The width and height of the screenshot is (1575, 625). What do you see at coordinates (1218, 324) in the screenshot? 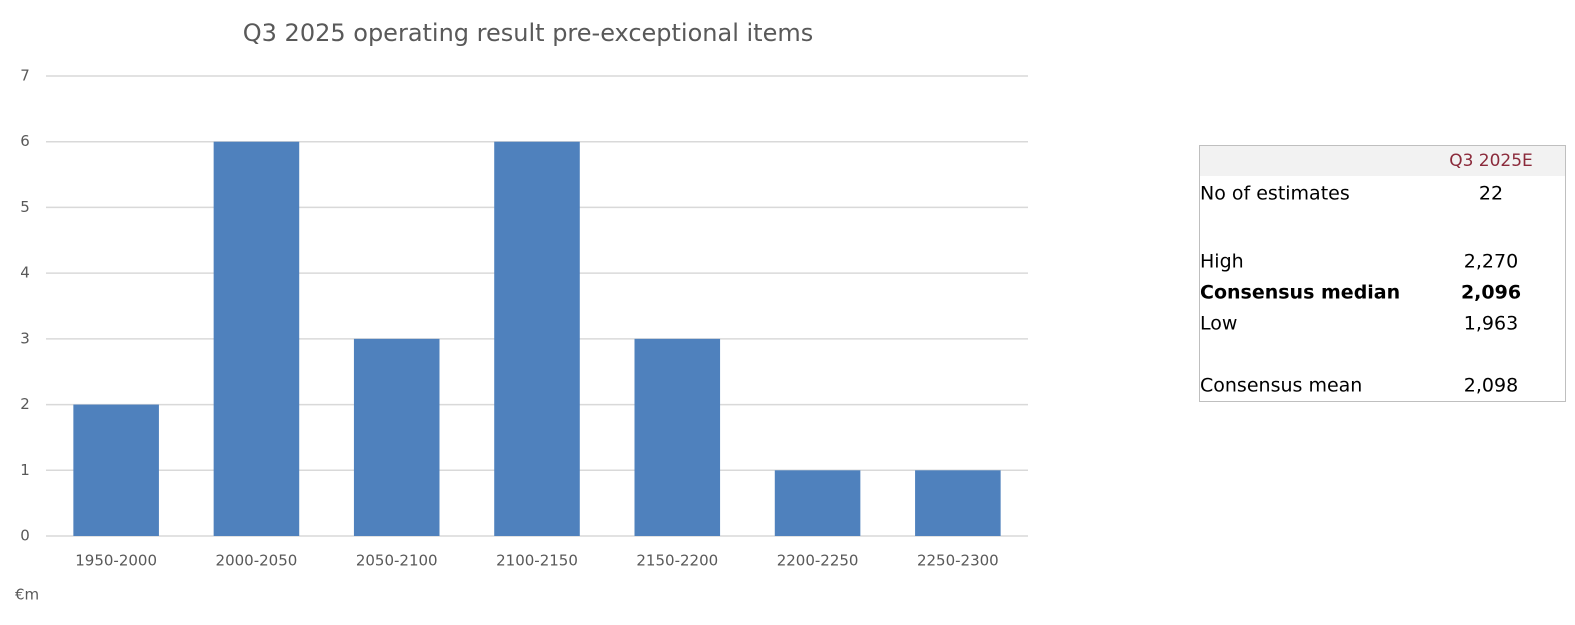
I see `row-label: Low` at bounding box center [1218, 324].